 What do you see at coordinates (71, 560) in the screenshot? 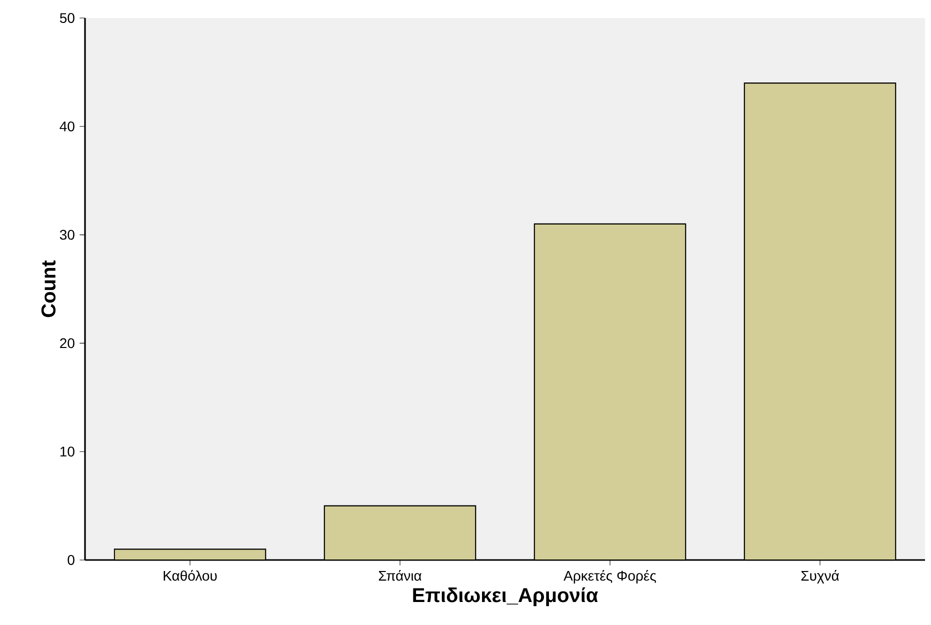
I see `y-tick-label: 0` at bounding box center [71, 560].